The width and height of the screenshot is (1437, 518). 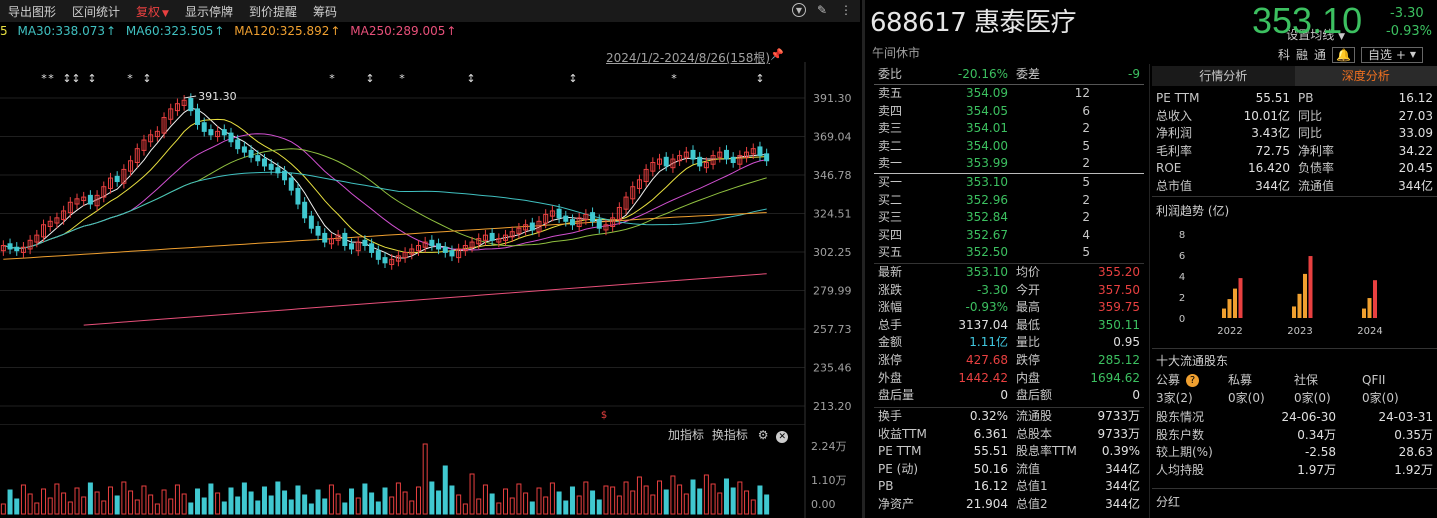 What do you see at coordinates (982, 74) in the screenshot?
I see `weibi-value: -20.16%` at bounding box center [982, 74].